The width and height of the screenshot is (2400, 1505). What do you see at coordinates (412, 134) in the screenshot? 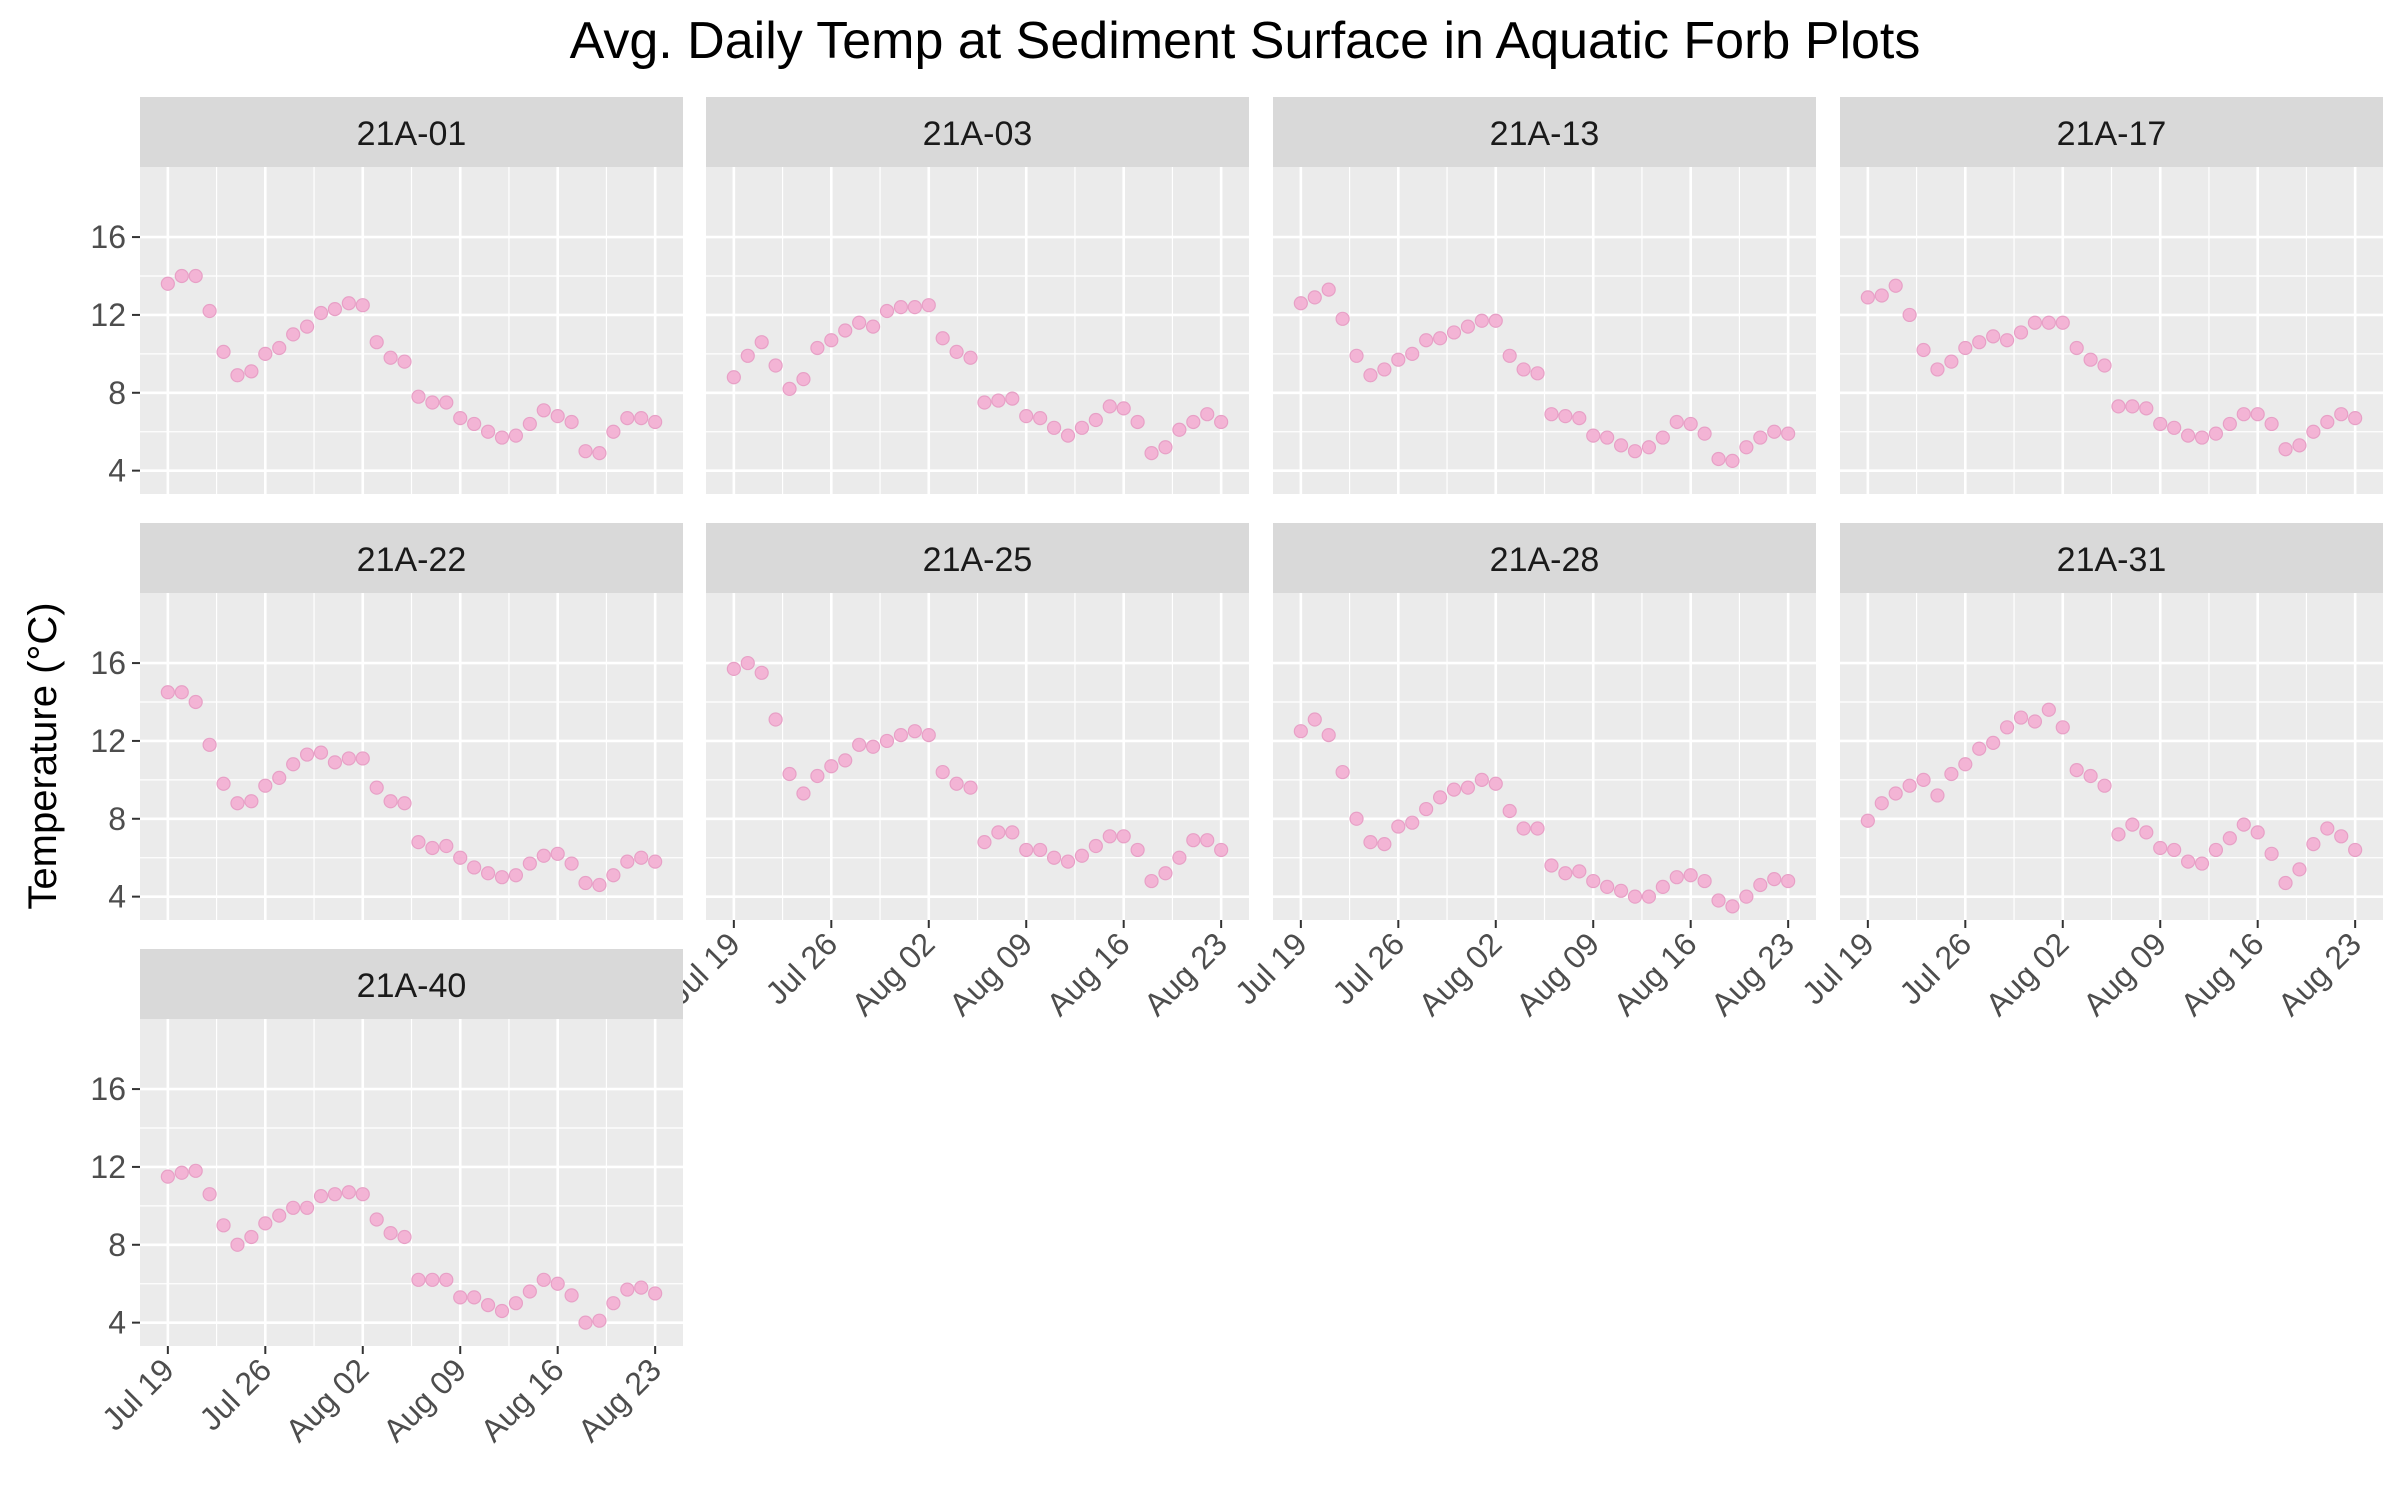
I see `facet-strip-label: 21A-01` at bounding box center [412, 134].